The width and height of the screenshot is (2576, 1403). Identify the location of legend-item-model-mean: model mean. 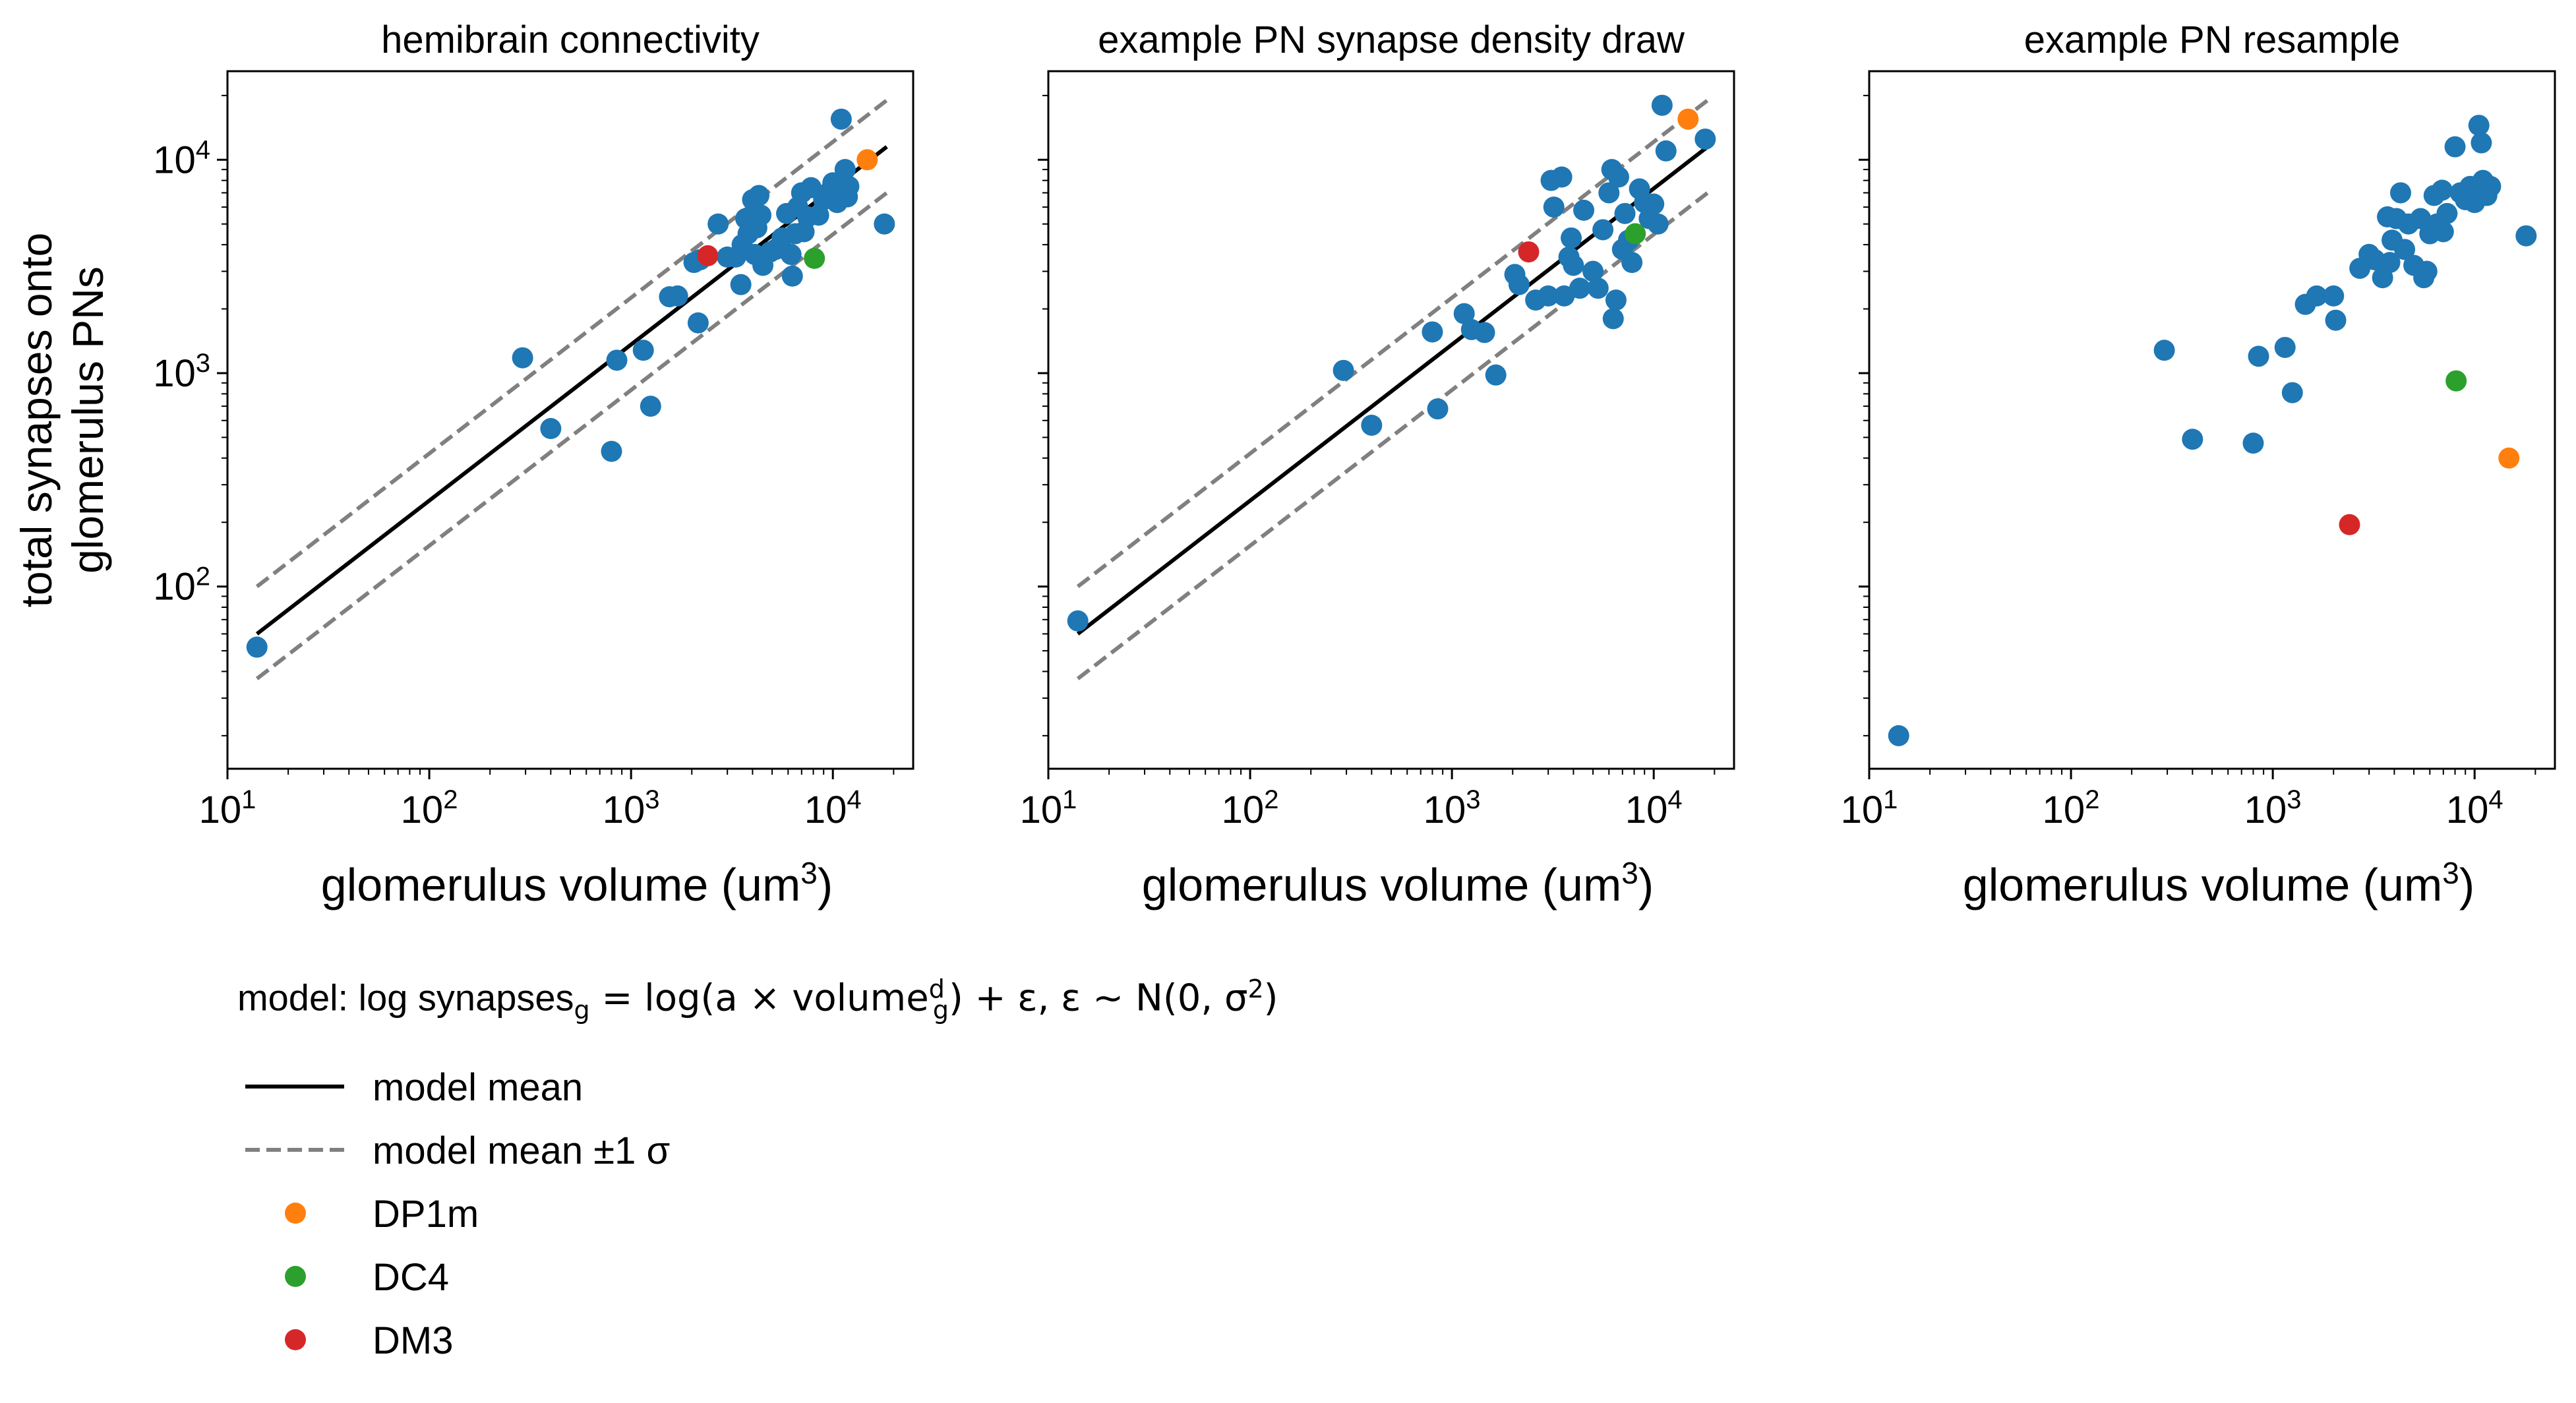
(567, 1086).